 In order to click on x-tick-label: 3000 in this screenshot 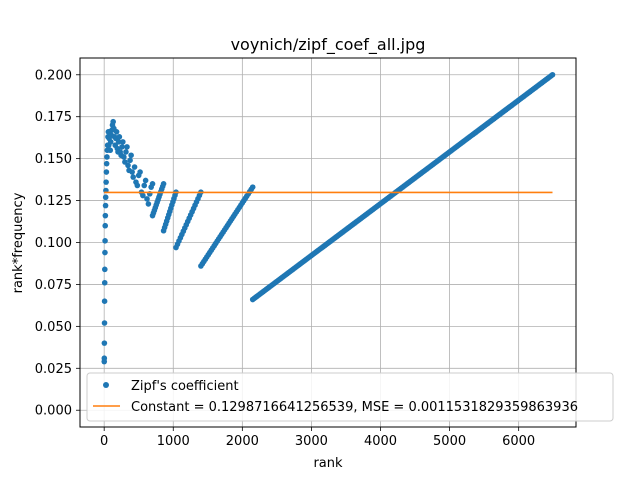, I will do `click(311, 441)`.